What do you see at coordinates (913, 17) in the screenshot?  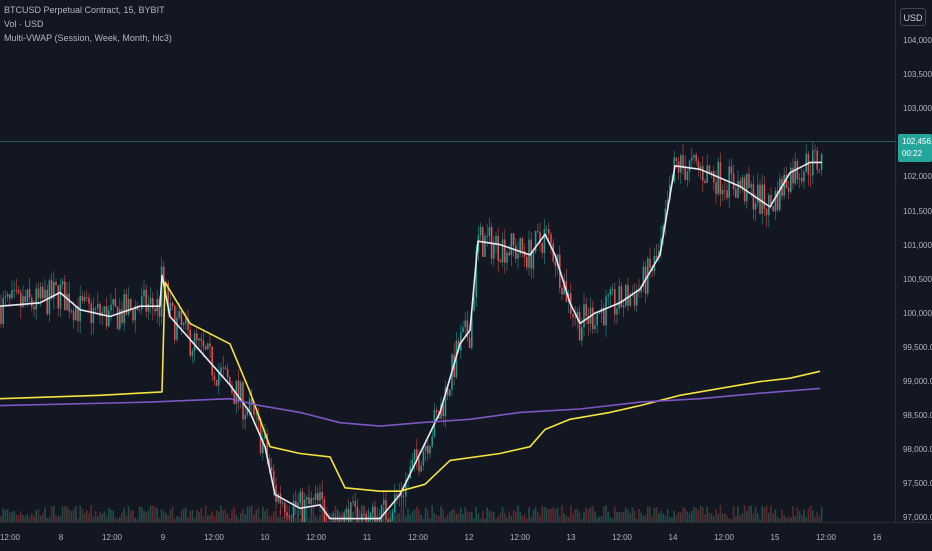 I see `currency-button: USD` at bounding box center [913, 17].